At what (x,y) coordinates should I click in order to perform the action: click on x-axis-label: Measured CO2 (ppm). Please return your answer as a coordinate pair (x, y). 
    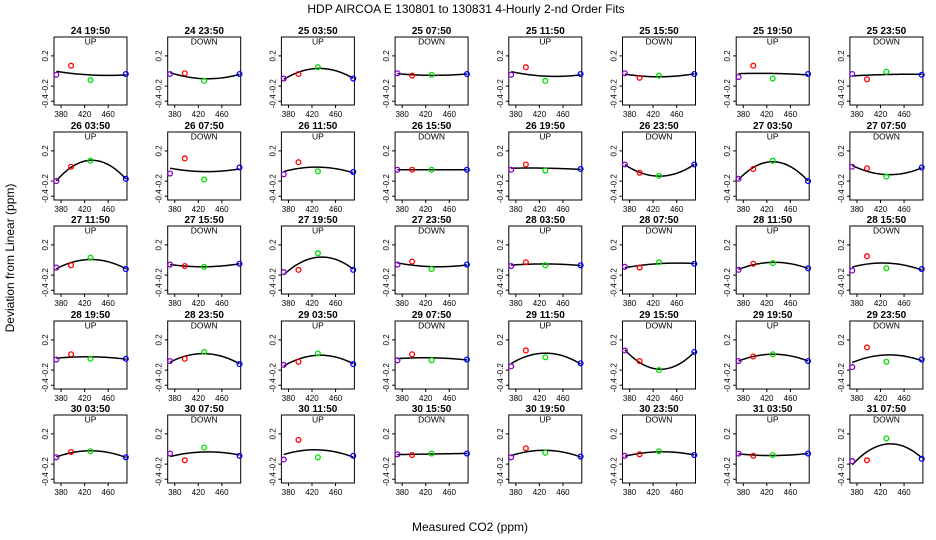
    Looking at the image, I should click on (470, 527).